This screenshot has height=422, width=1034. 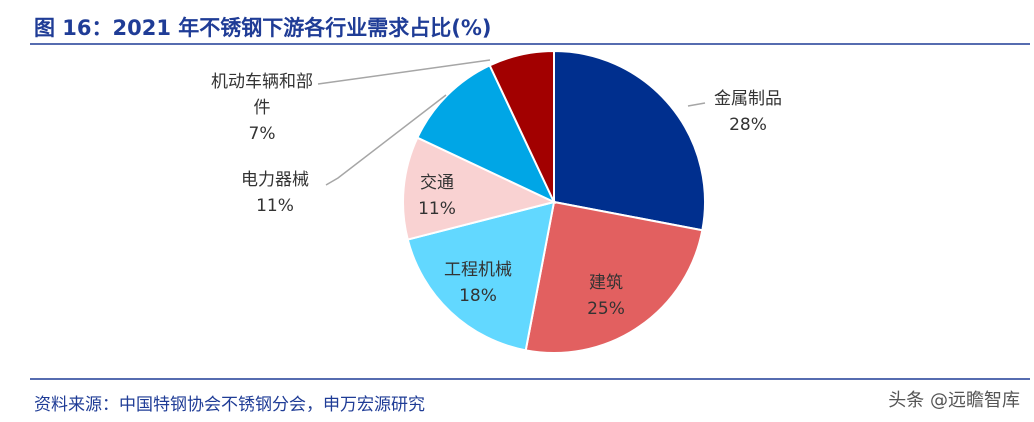 What do you see at coordinates (606, 296) in the screenshot?
I see `slice-label: 建筑 25%` at bounding box center [606, 296].